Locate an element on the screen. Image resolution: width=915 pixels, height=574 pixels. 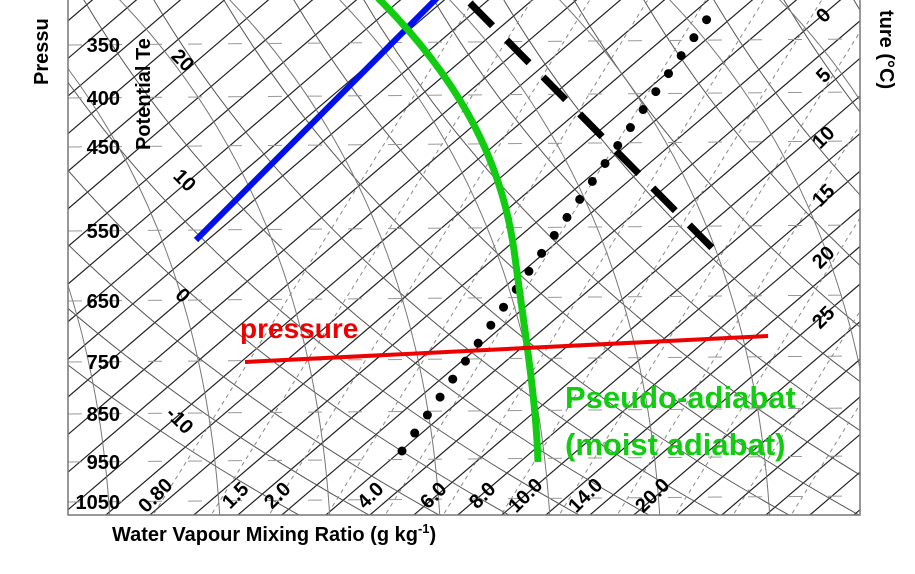
title-end: ) is located at coordinates (433, 535).